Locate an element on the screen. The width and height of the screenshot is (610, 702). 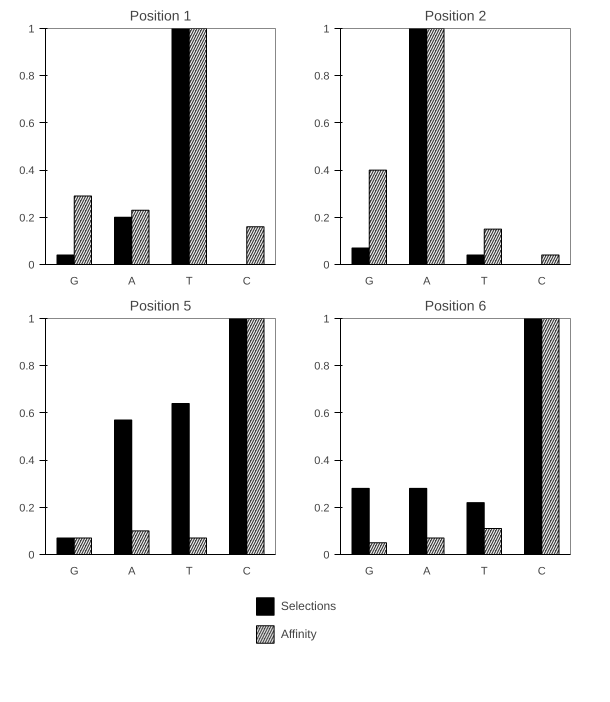
chart-title: Position 6 is located at coordinates (455, 306).